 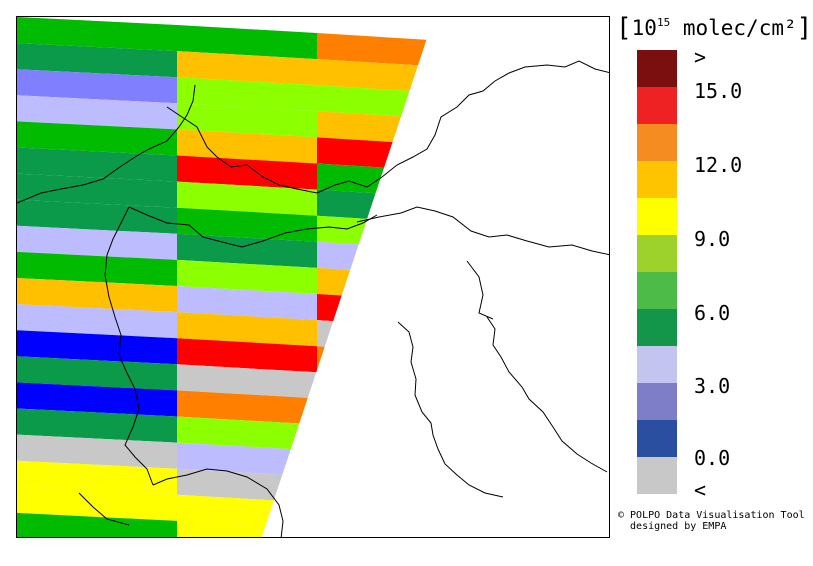 I want to click on credit-line-2: designed by EMPA, so click(x=672, y=526).